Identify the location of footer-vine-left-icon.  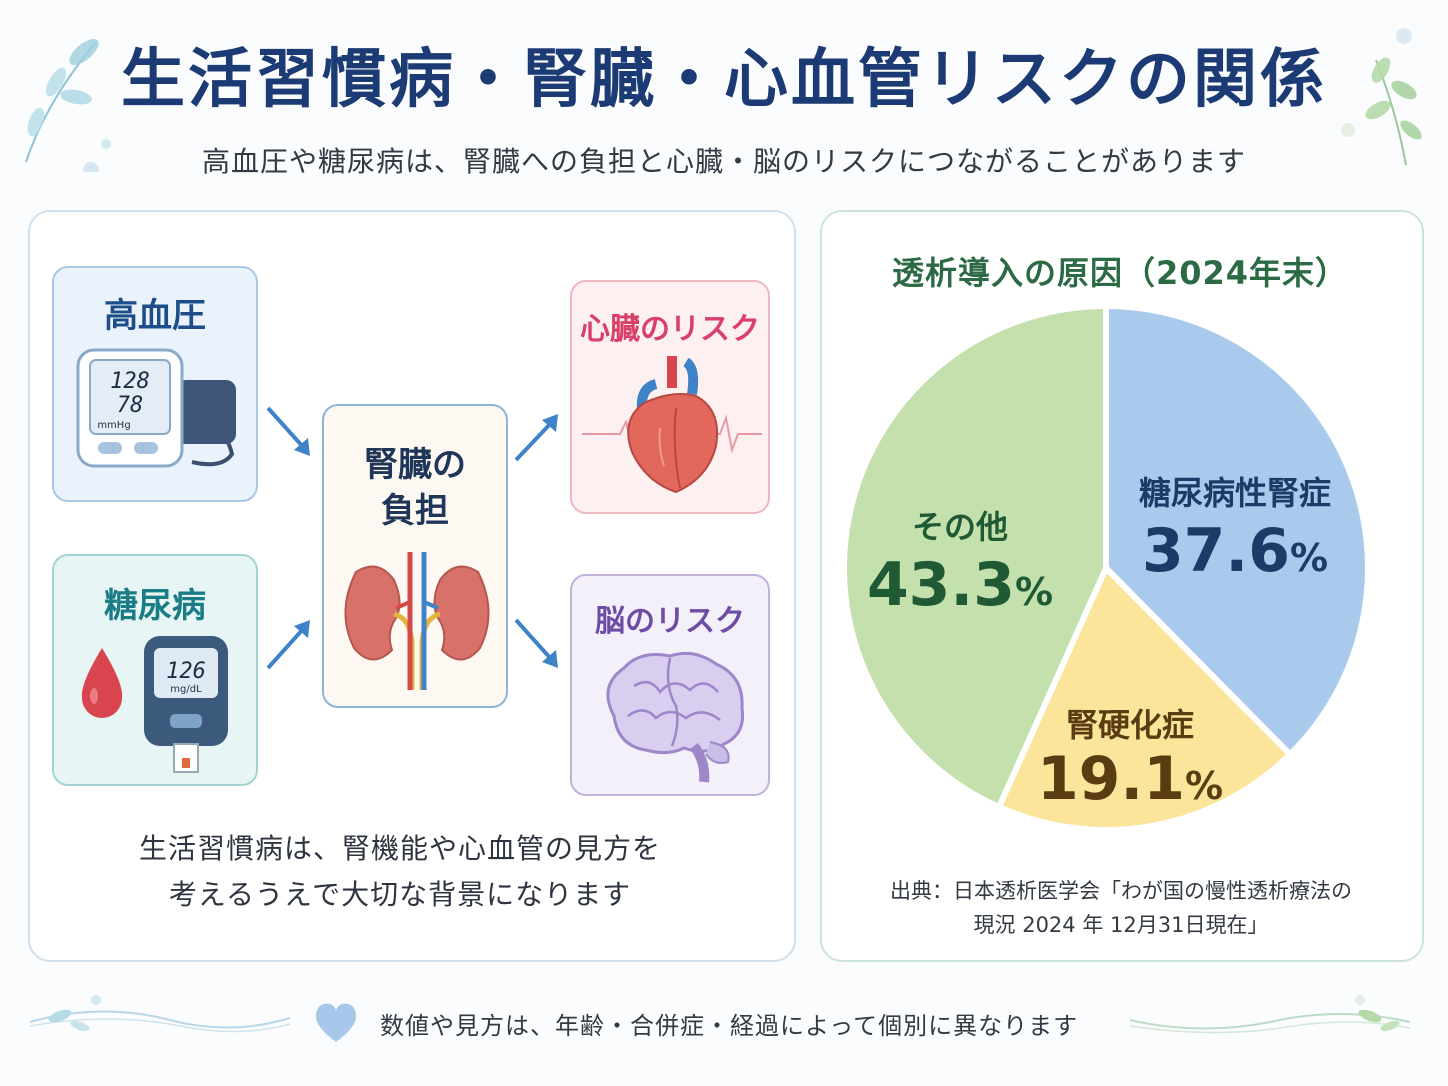
(160, 1014).